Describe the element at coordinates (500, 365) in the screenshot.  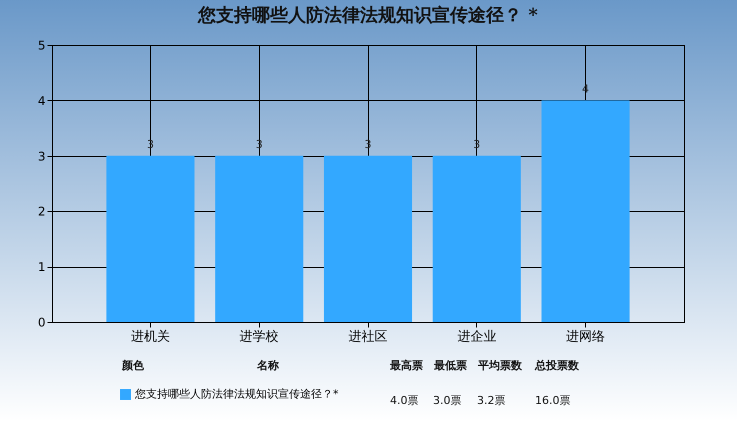
I see `text: 平均票数` at that location.